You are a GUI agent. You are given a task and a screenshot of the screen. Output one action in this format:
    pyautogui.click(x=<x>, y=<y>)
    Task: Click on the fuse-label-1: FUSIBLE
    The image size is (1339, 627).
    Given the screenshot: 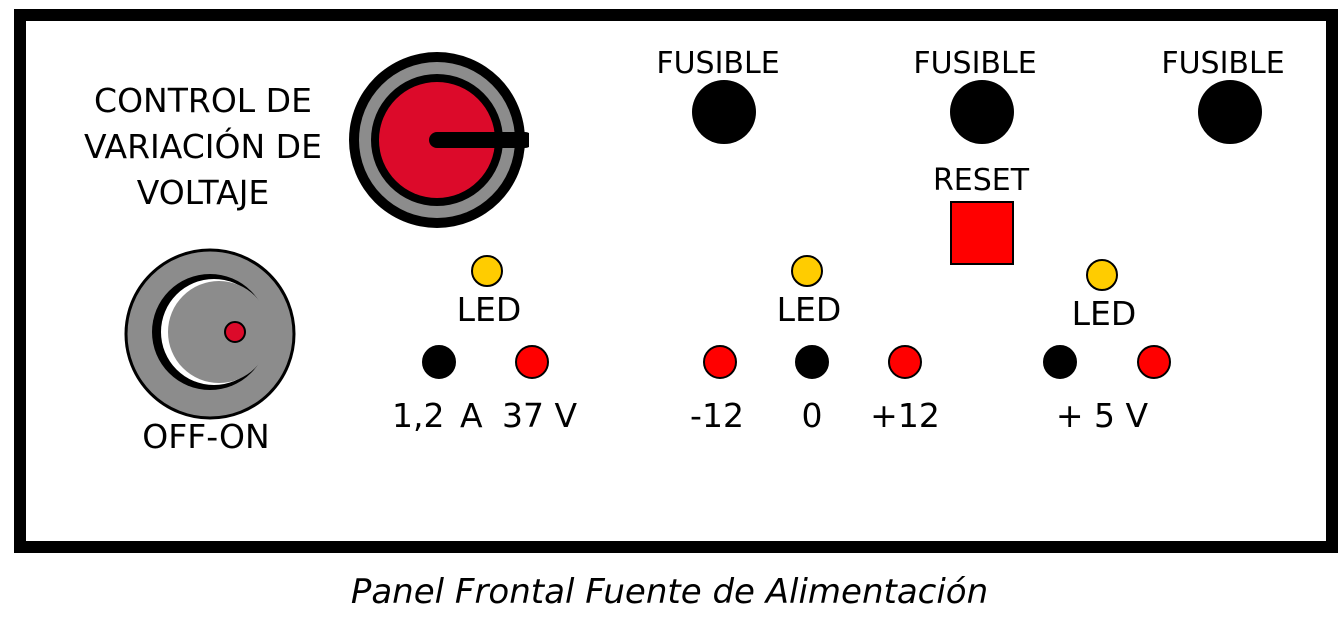 What is the action you would take?
    pyautogui.click(x=718, y=63)
    